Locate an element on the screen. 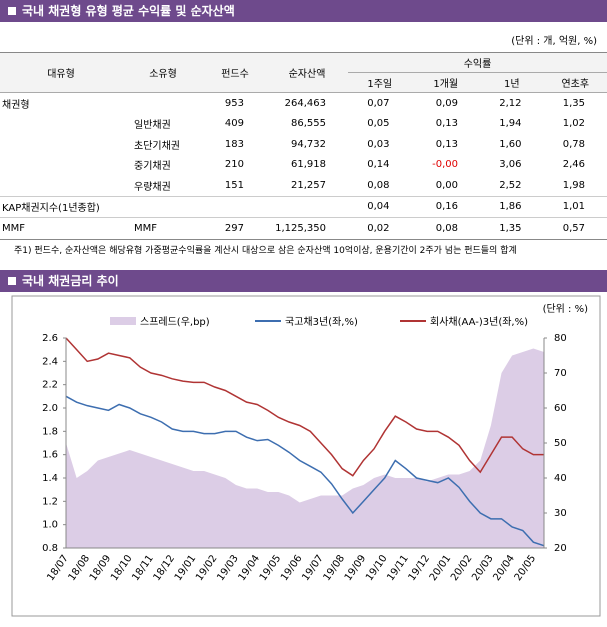 This screenshot has width=607, height=627. x-tick-label: 19/12 is located at coordinates (420, 568).